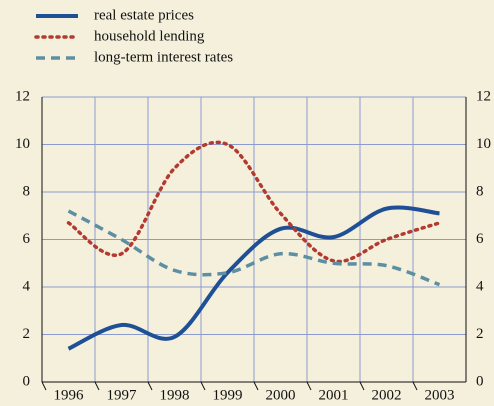 This screenshot has width=494, height=406. I want to click on x-tick-label: 1996, so click(69, 395).